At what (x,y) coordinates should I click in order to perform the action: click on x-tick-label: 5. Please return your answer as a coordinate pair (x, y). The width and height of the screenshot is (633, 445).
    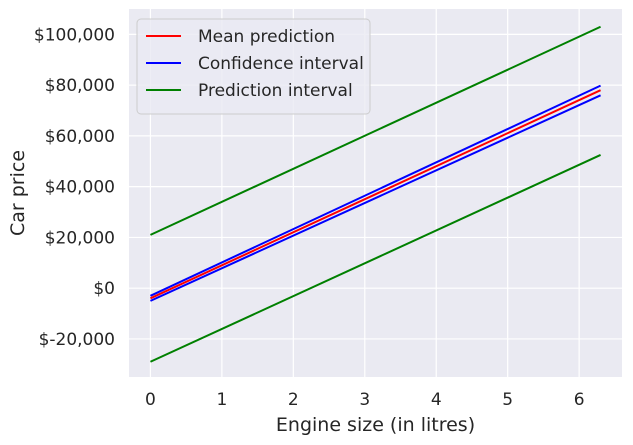
    Looking at the image, I should click on (507, 400).